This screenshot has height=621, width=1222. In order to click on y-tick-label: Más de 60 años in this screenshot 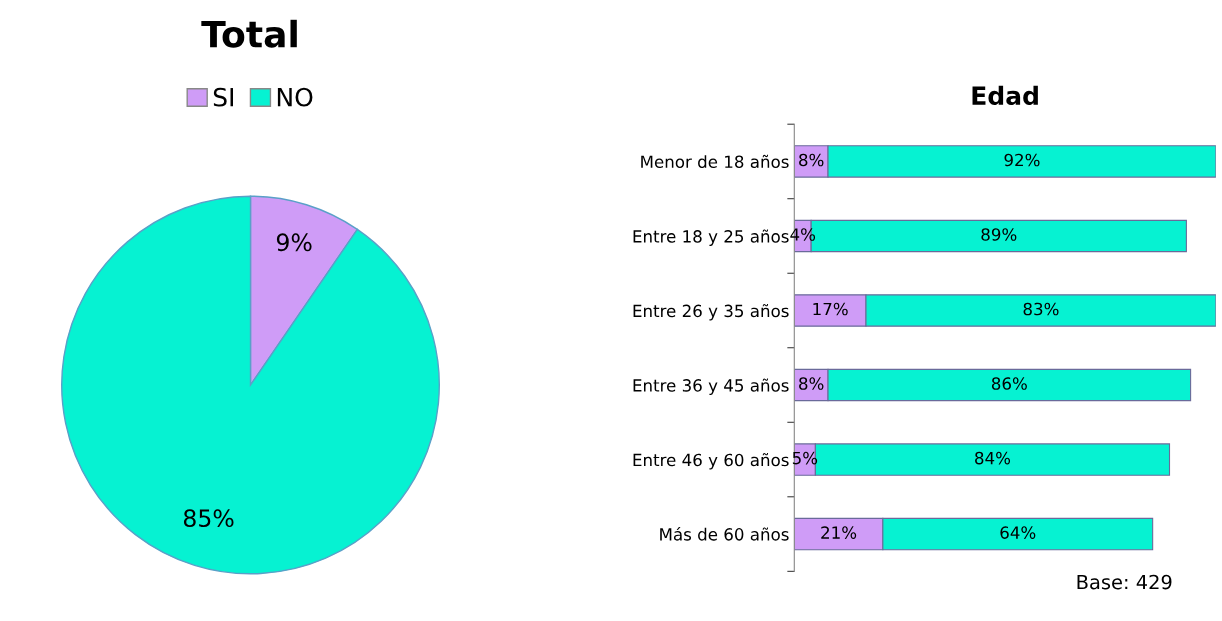, I will do `click(724, 534)`.